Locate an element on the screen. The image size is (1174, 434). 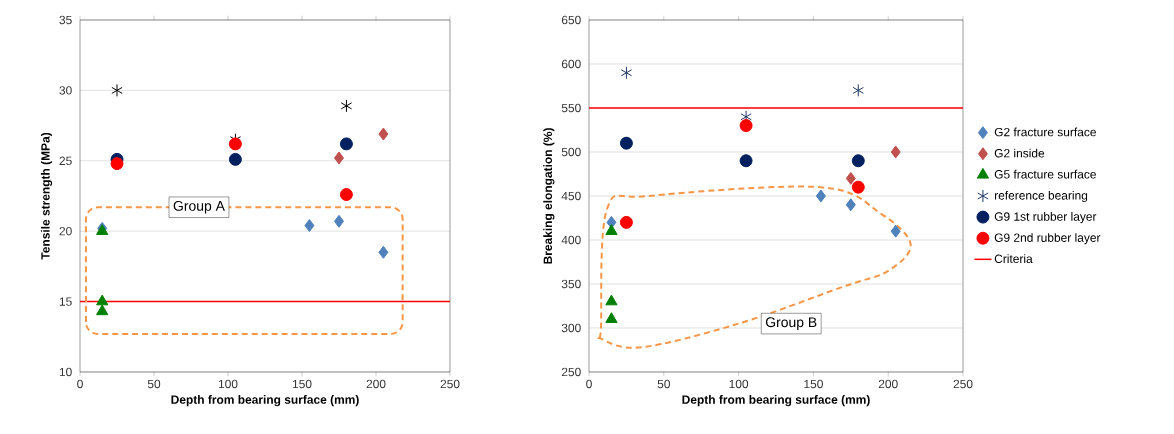
y-tick-label: 400 is located at coordinates (571, 240).